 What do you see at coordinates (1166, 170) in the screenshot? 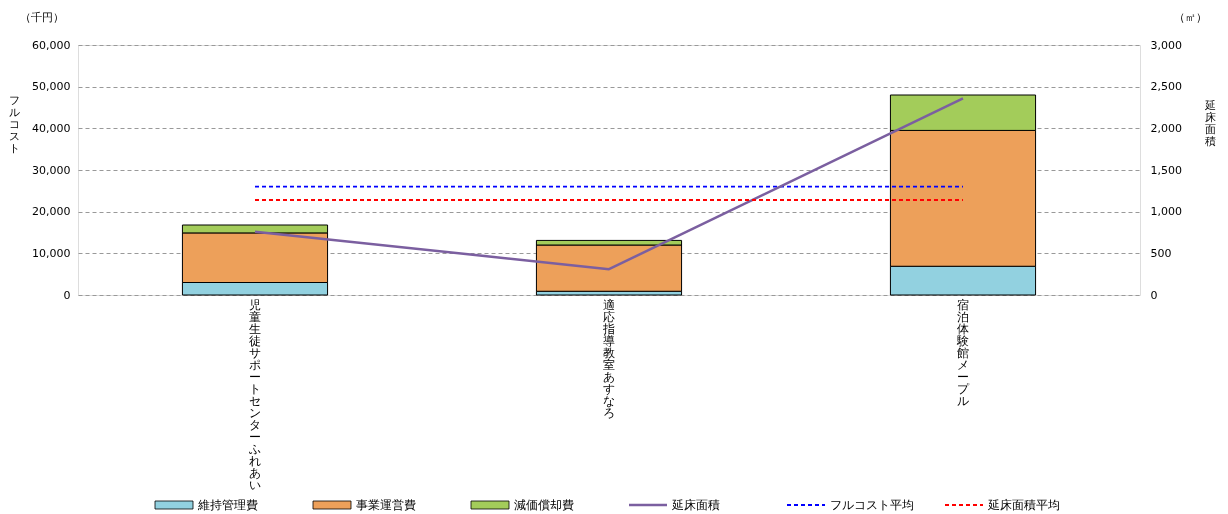
I see `y2-tick-label: 1,500` at bounding box center [1166, 170].